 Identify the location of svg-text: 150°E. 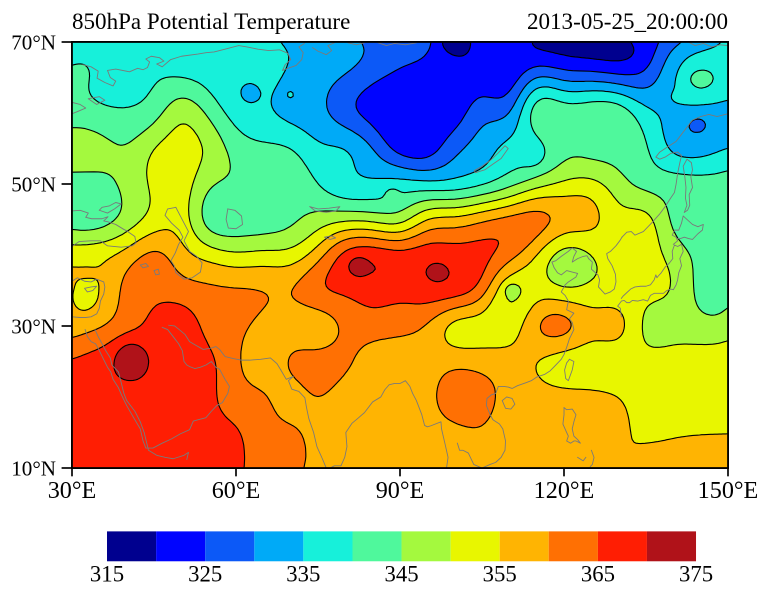
(728, 490).